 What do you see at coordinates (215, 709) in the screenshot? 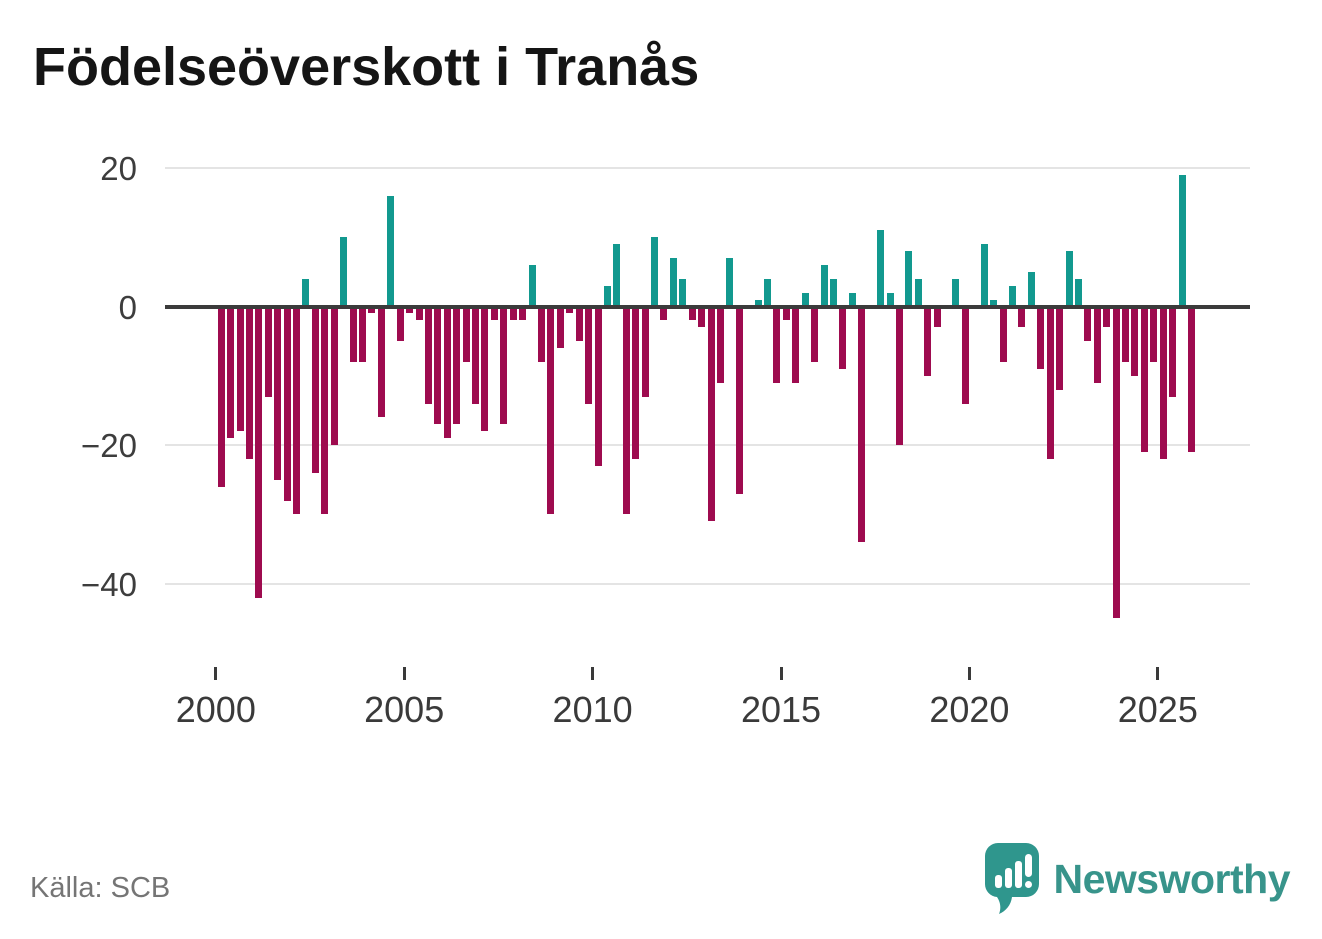
I see `x-axis-label-2000: 2000` at bounding box center [215, 709].